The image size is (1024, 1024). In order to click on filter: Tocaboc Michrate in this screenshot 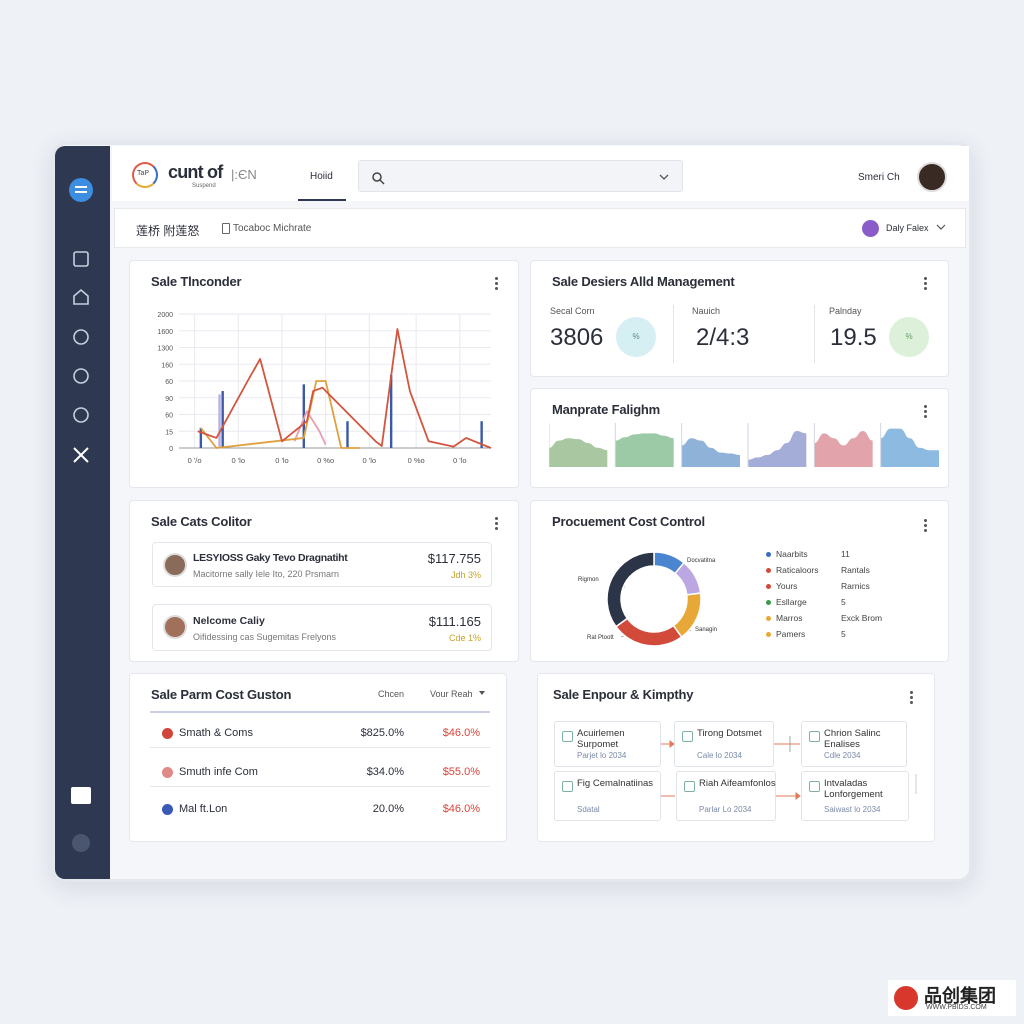, I will do `click(272, 228)`.